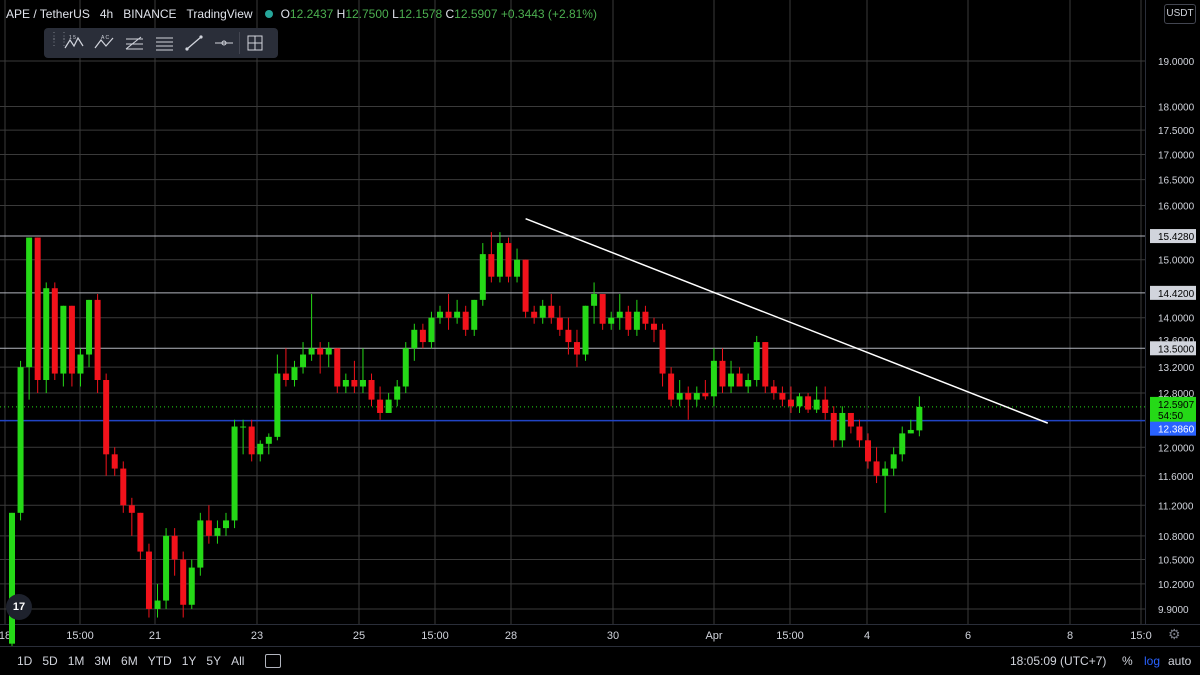 This screenshot has width=1200, height=675. Describe the element at coordinates (1176, 506) in the screenshot. I see `y-tick-label: 11.2000` at that location.